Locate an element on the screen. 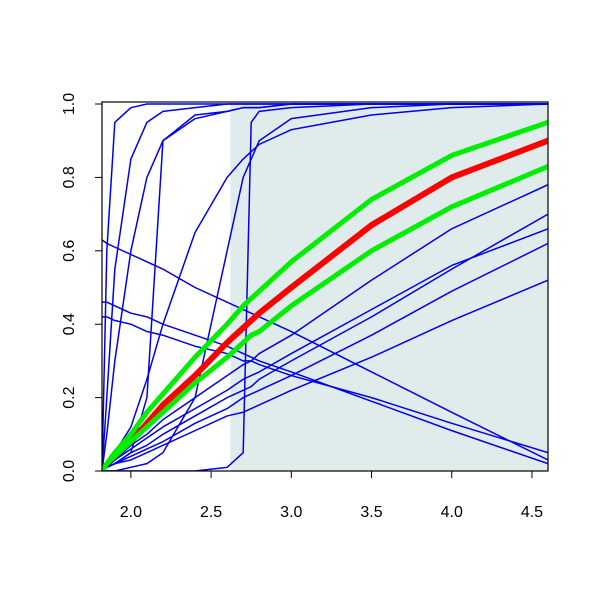 Image resolution: width=600 pixels, height=600 pixels. y-tick-label: 1.0 is located at coordinates (69, 104).